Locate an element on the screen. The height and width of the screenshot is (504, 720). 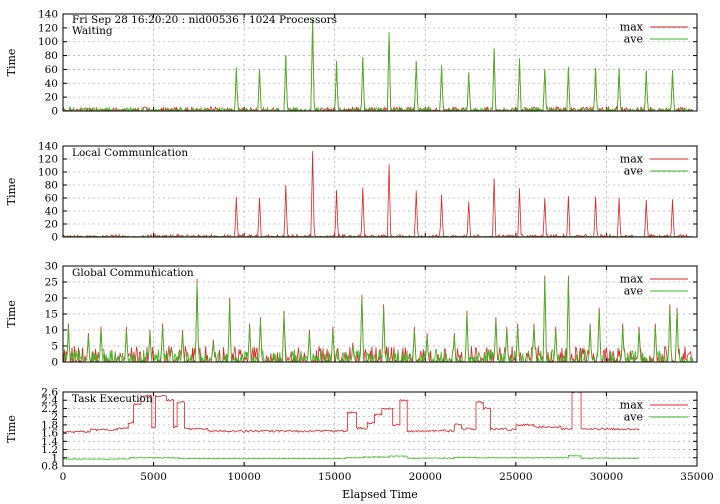
tick-label-x: 30000 is located at coordinates (606, 477).